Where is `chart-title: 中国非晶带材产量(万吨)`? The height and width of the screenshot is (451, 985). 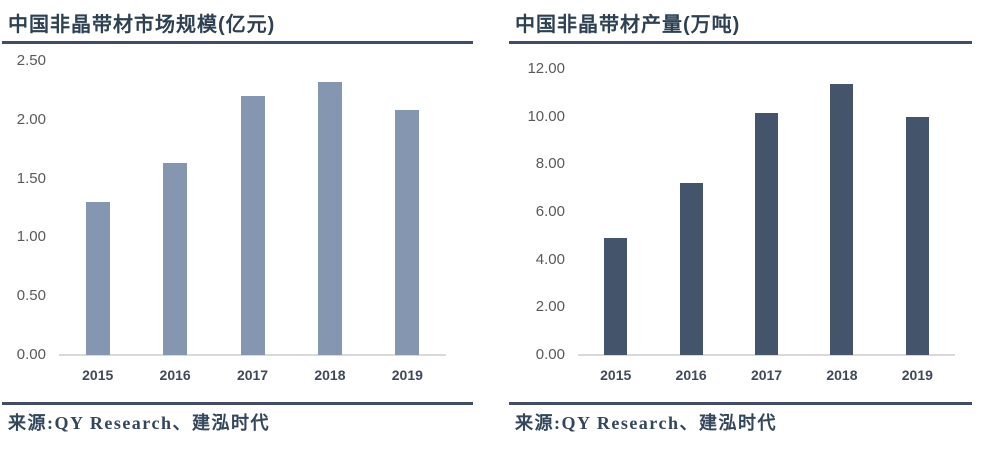
chart-title: 中国非晶带材产量(万吨) is located at coordinates (628, 25).